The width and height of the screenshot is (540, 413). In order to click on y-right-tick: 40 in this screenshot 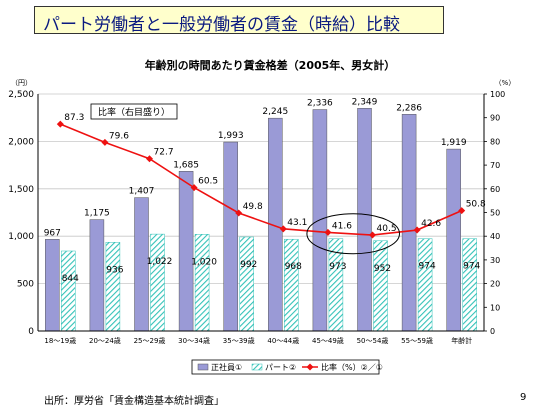, I will do `click(495, 236)`.